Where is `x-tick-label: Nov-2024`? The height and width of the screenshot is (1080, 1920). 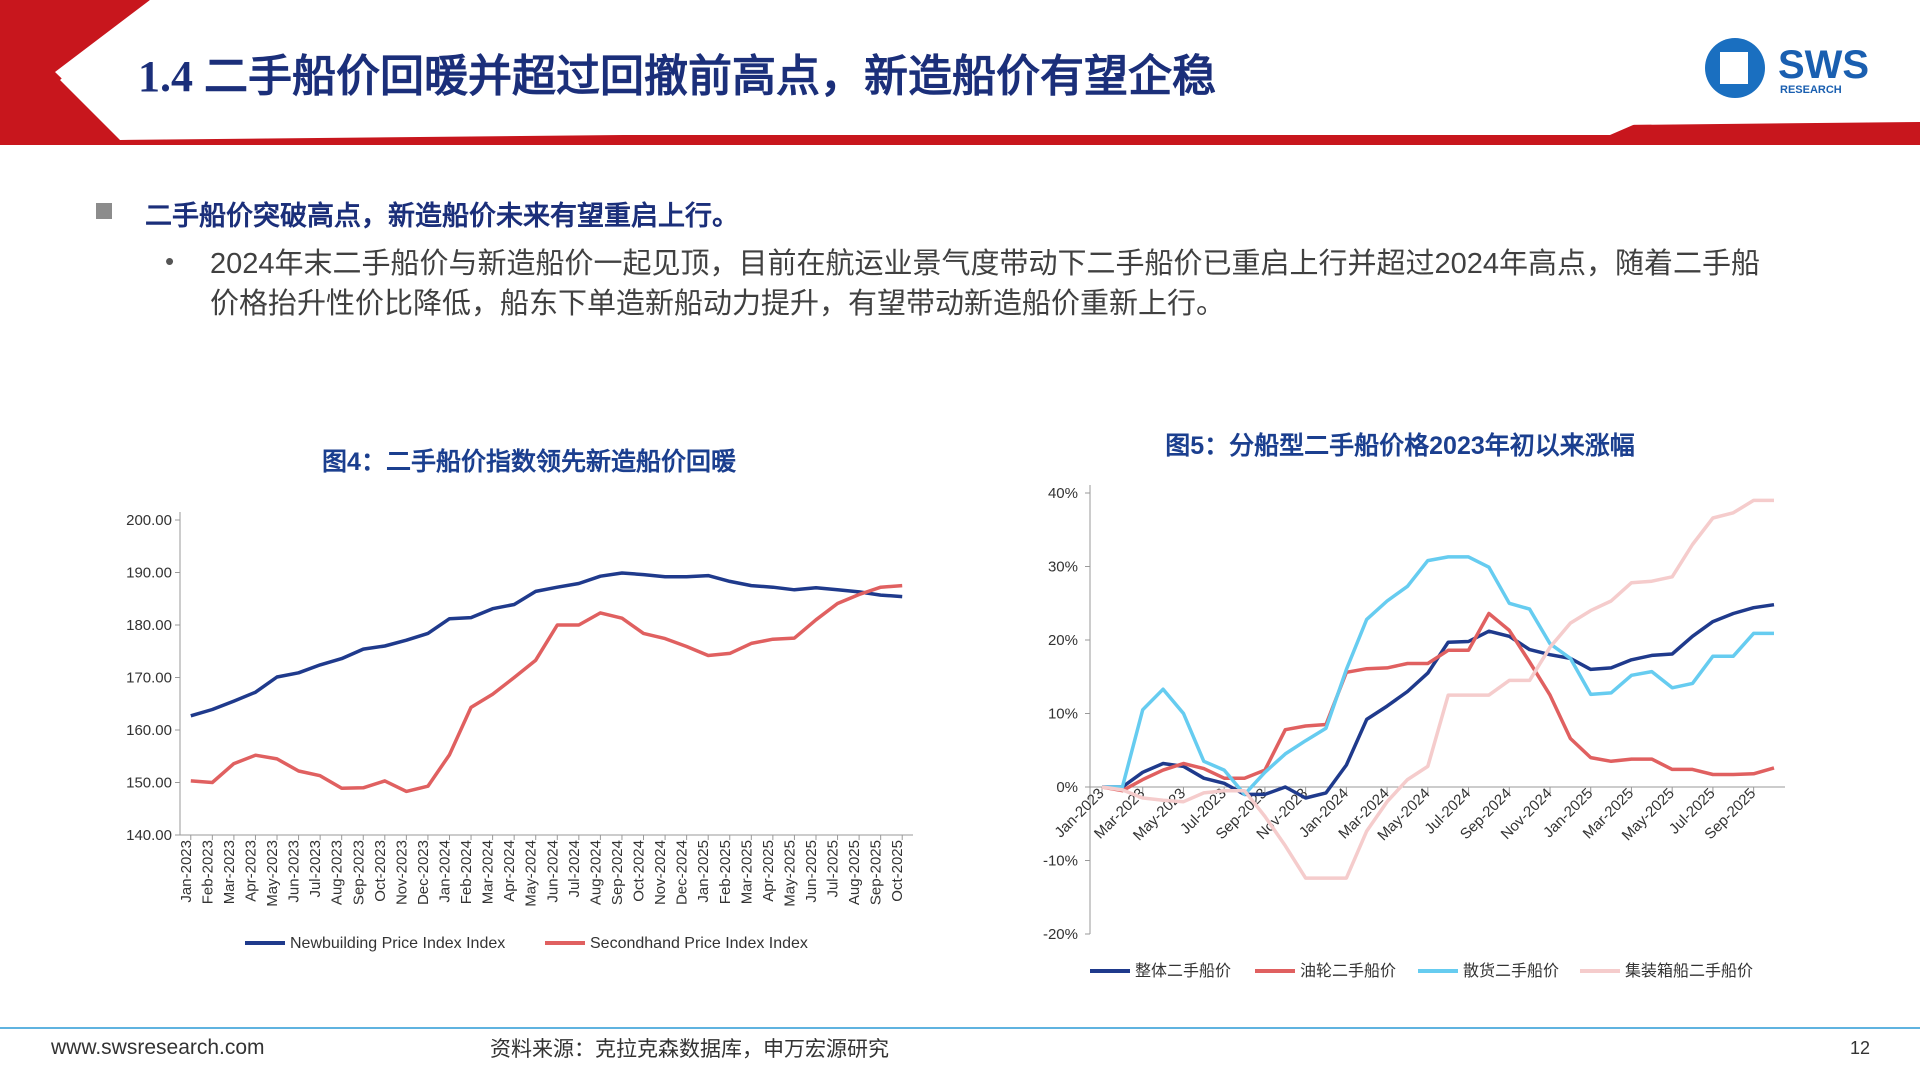 x-tick-label: Nov-2024 is located at coordinates (660, 872).